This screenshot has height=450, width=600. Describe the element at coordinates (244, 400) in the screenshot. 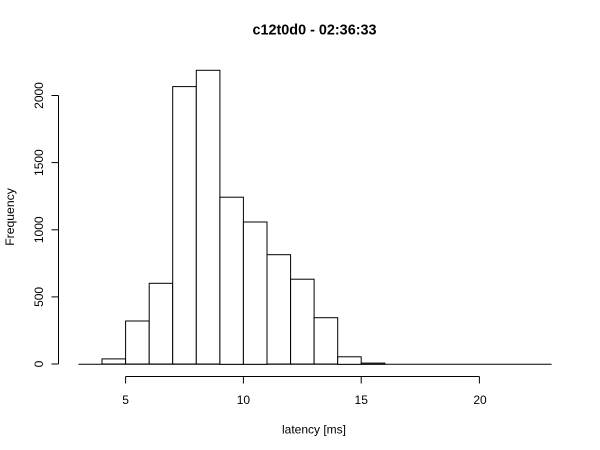

I see `svg-text: 10` at that location.